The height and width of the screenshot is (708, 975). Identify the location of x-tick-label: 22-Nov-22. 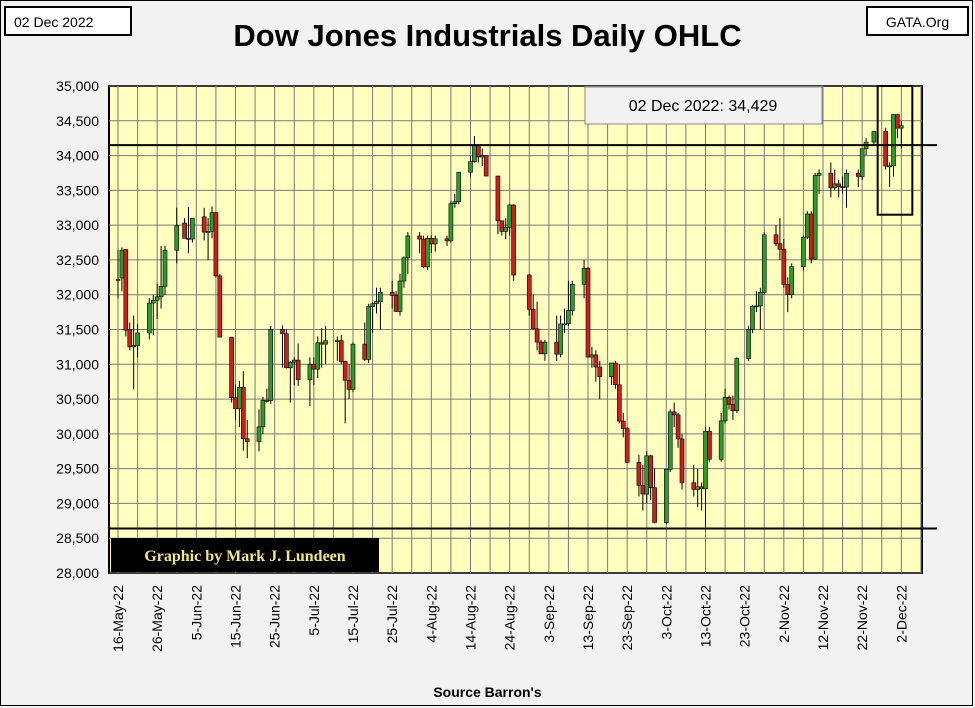
(862, 618).